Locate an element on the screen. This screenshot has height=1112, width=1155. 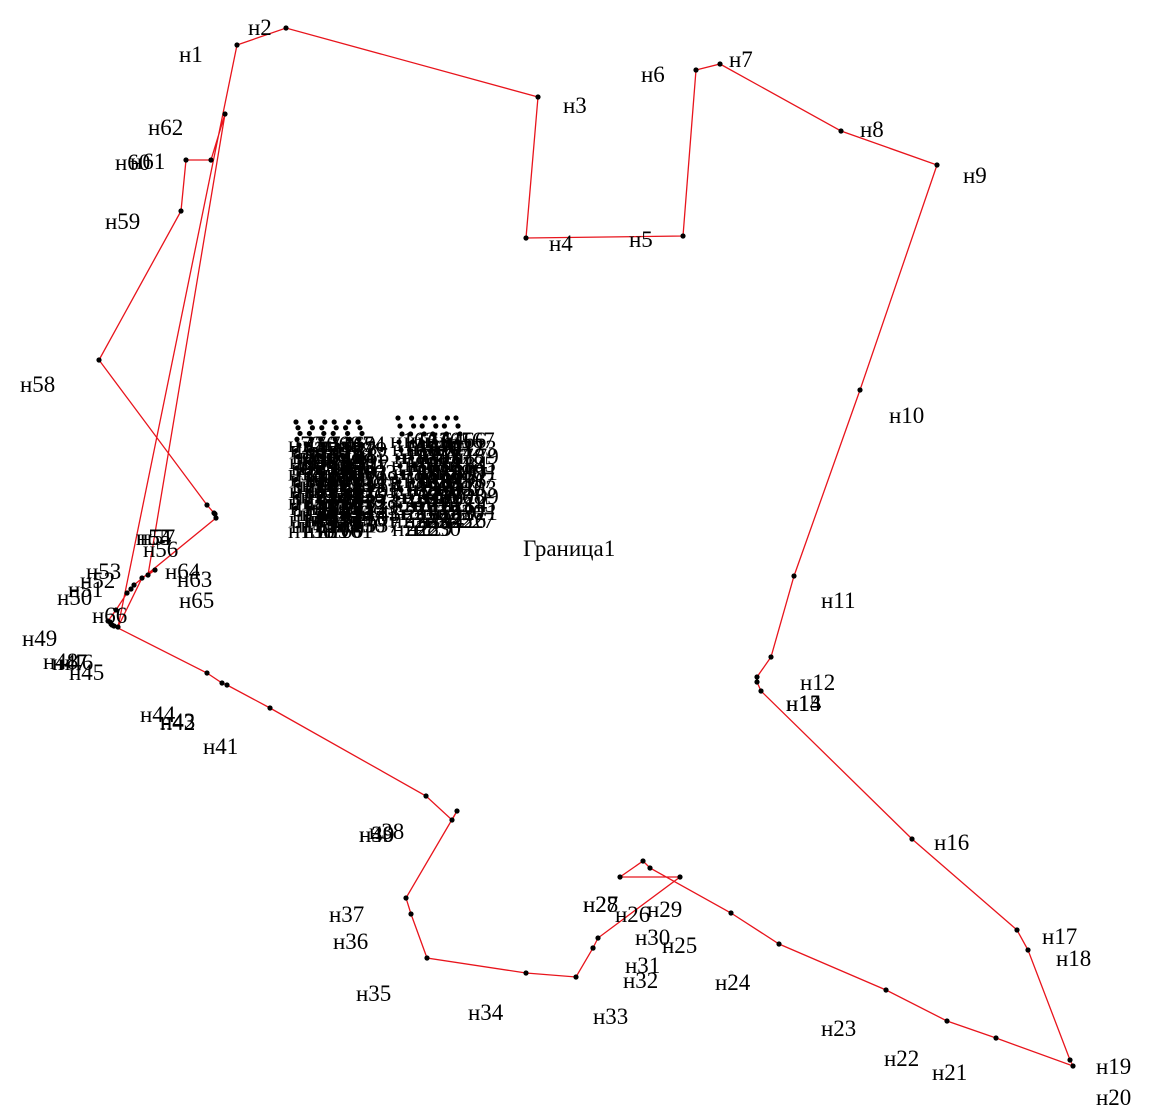
boundary-point-label: н42 is located at coordinates (177, 722).